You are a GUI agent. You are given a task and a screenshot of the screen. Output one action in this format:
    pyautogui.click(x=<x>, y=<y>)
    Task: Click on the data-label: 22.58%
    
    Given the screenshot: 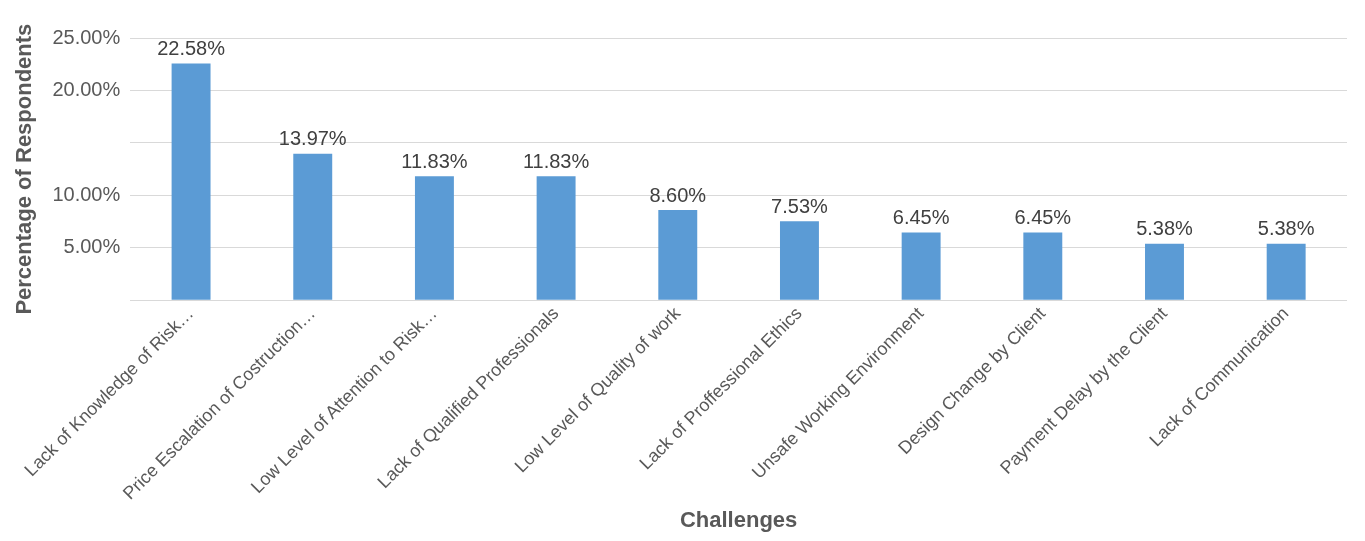 What is the action you would take?
    pyautogui.click(x=191, y=47)
    